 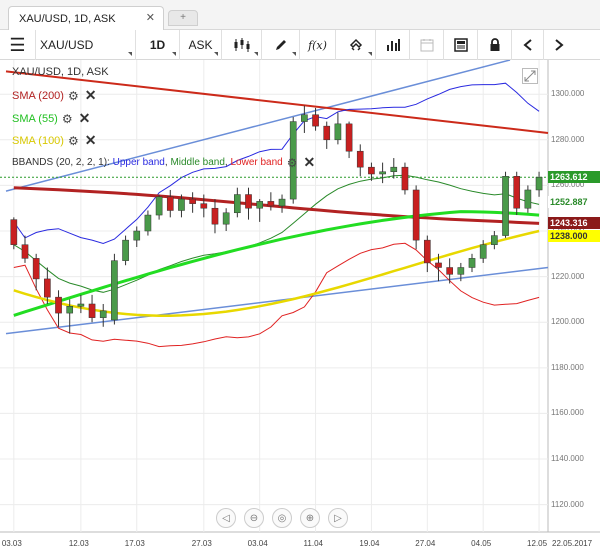 What do you see at coordinates (568, 322) in the screenshot?
I see `y-tick-label: 1200.000` at bounding box center [568, 322].